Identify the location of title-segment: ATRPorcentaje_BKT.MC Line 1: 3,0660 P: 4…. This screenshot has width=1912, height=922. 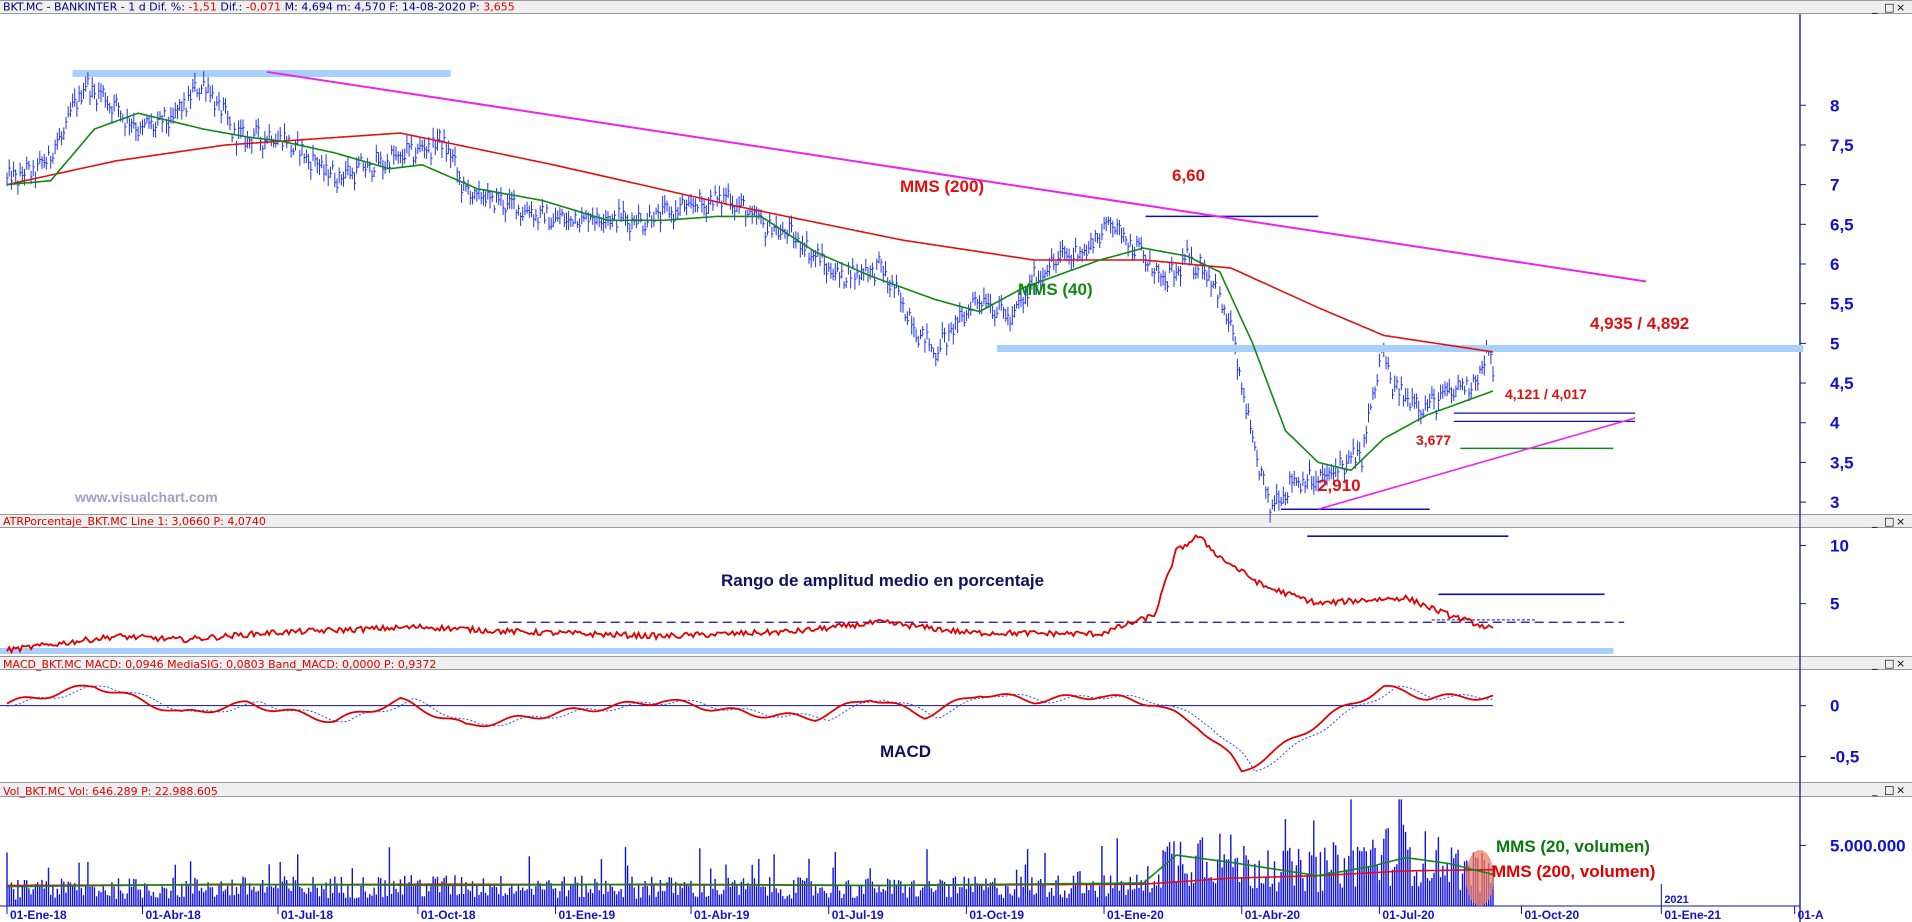
(134, 521).